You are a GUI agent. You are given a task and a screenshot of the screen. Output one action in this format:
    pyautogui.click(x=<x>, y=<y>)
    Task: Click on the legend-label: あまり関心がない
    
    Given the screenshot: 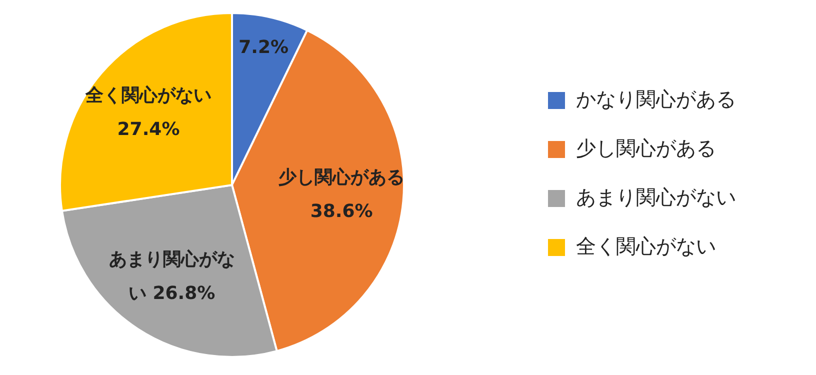 What is the action you would take?
    pyautogui.click(x=656, y=197)
    